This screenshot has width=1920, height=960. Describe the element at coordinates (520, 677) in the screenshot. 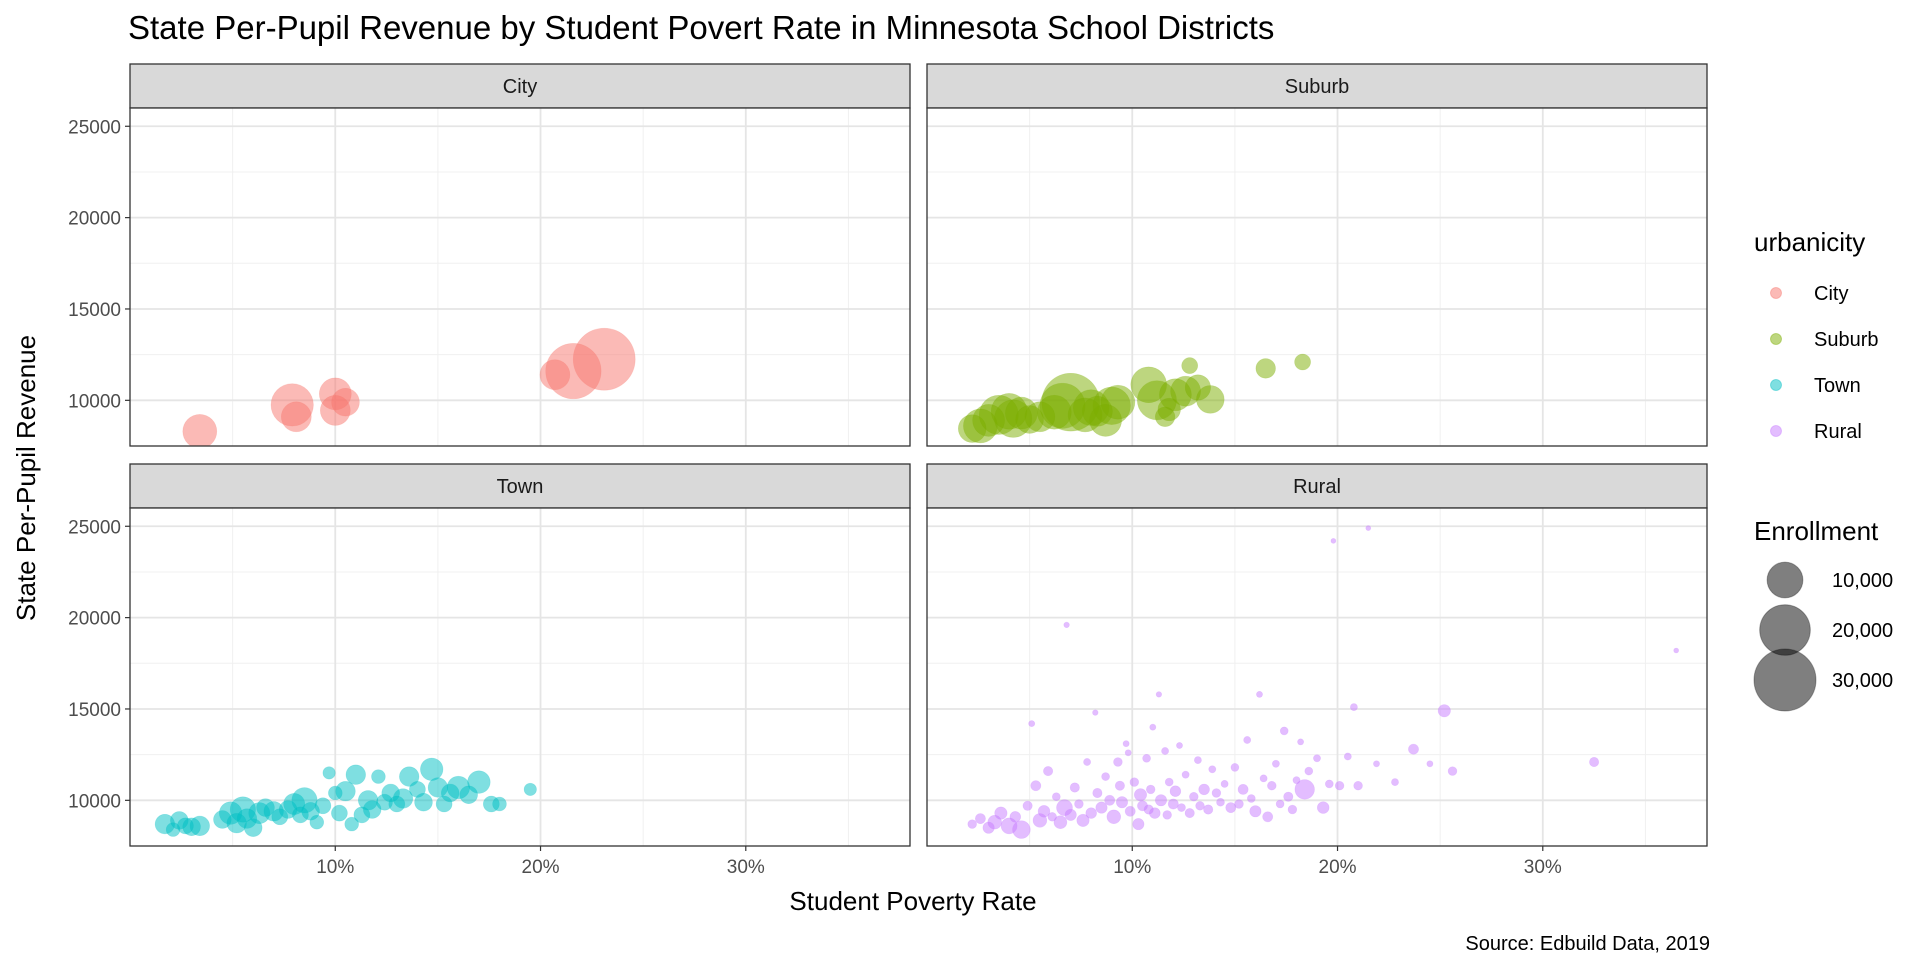

I see `plot-area-town` at that location.